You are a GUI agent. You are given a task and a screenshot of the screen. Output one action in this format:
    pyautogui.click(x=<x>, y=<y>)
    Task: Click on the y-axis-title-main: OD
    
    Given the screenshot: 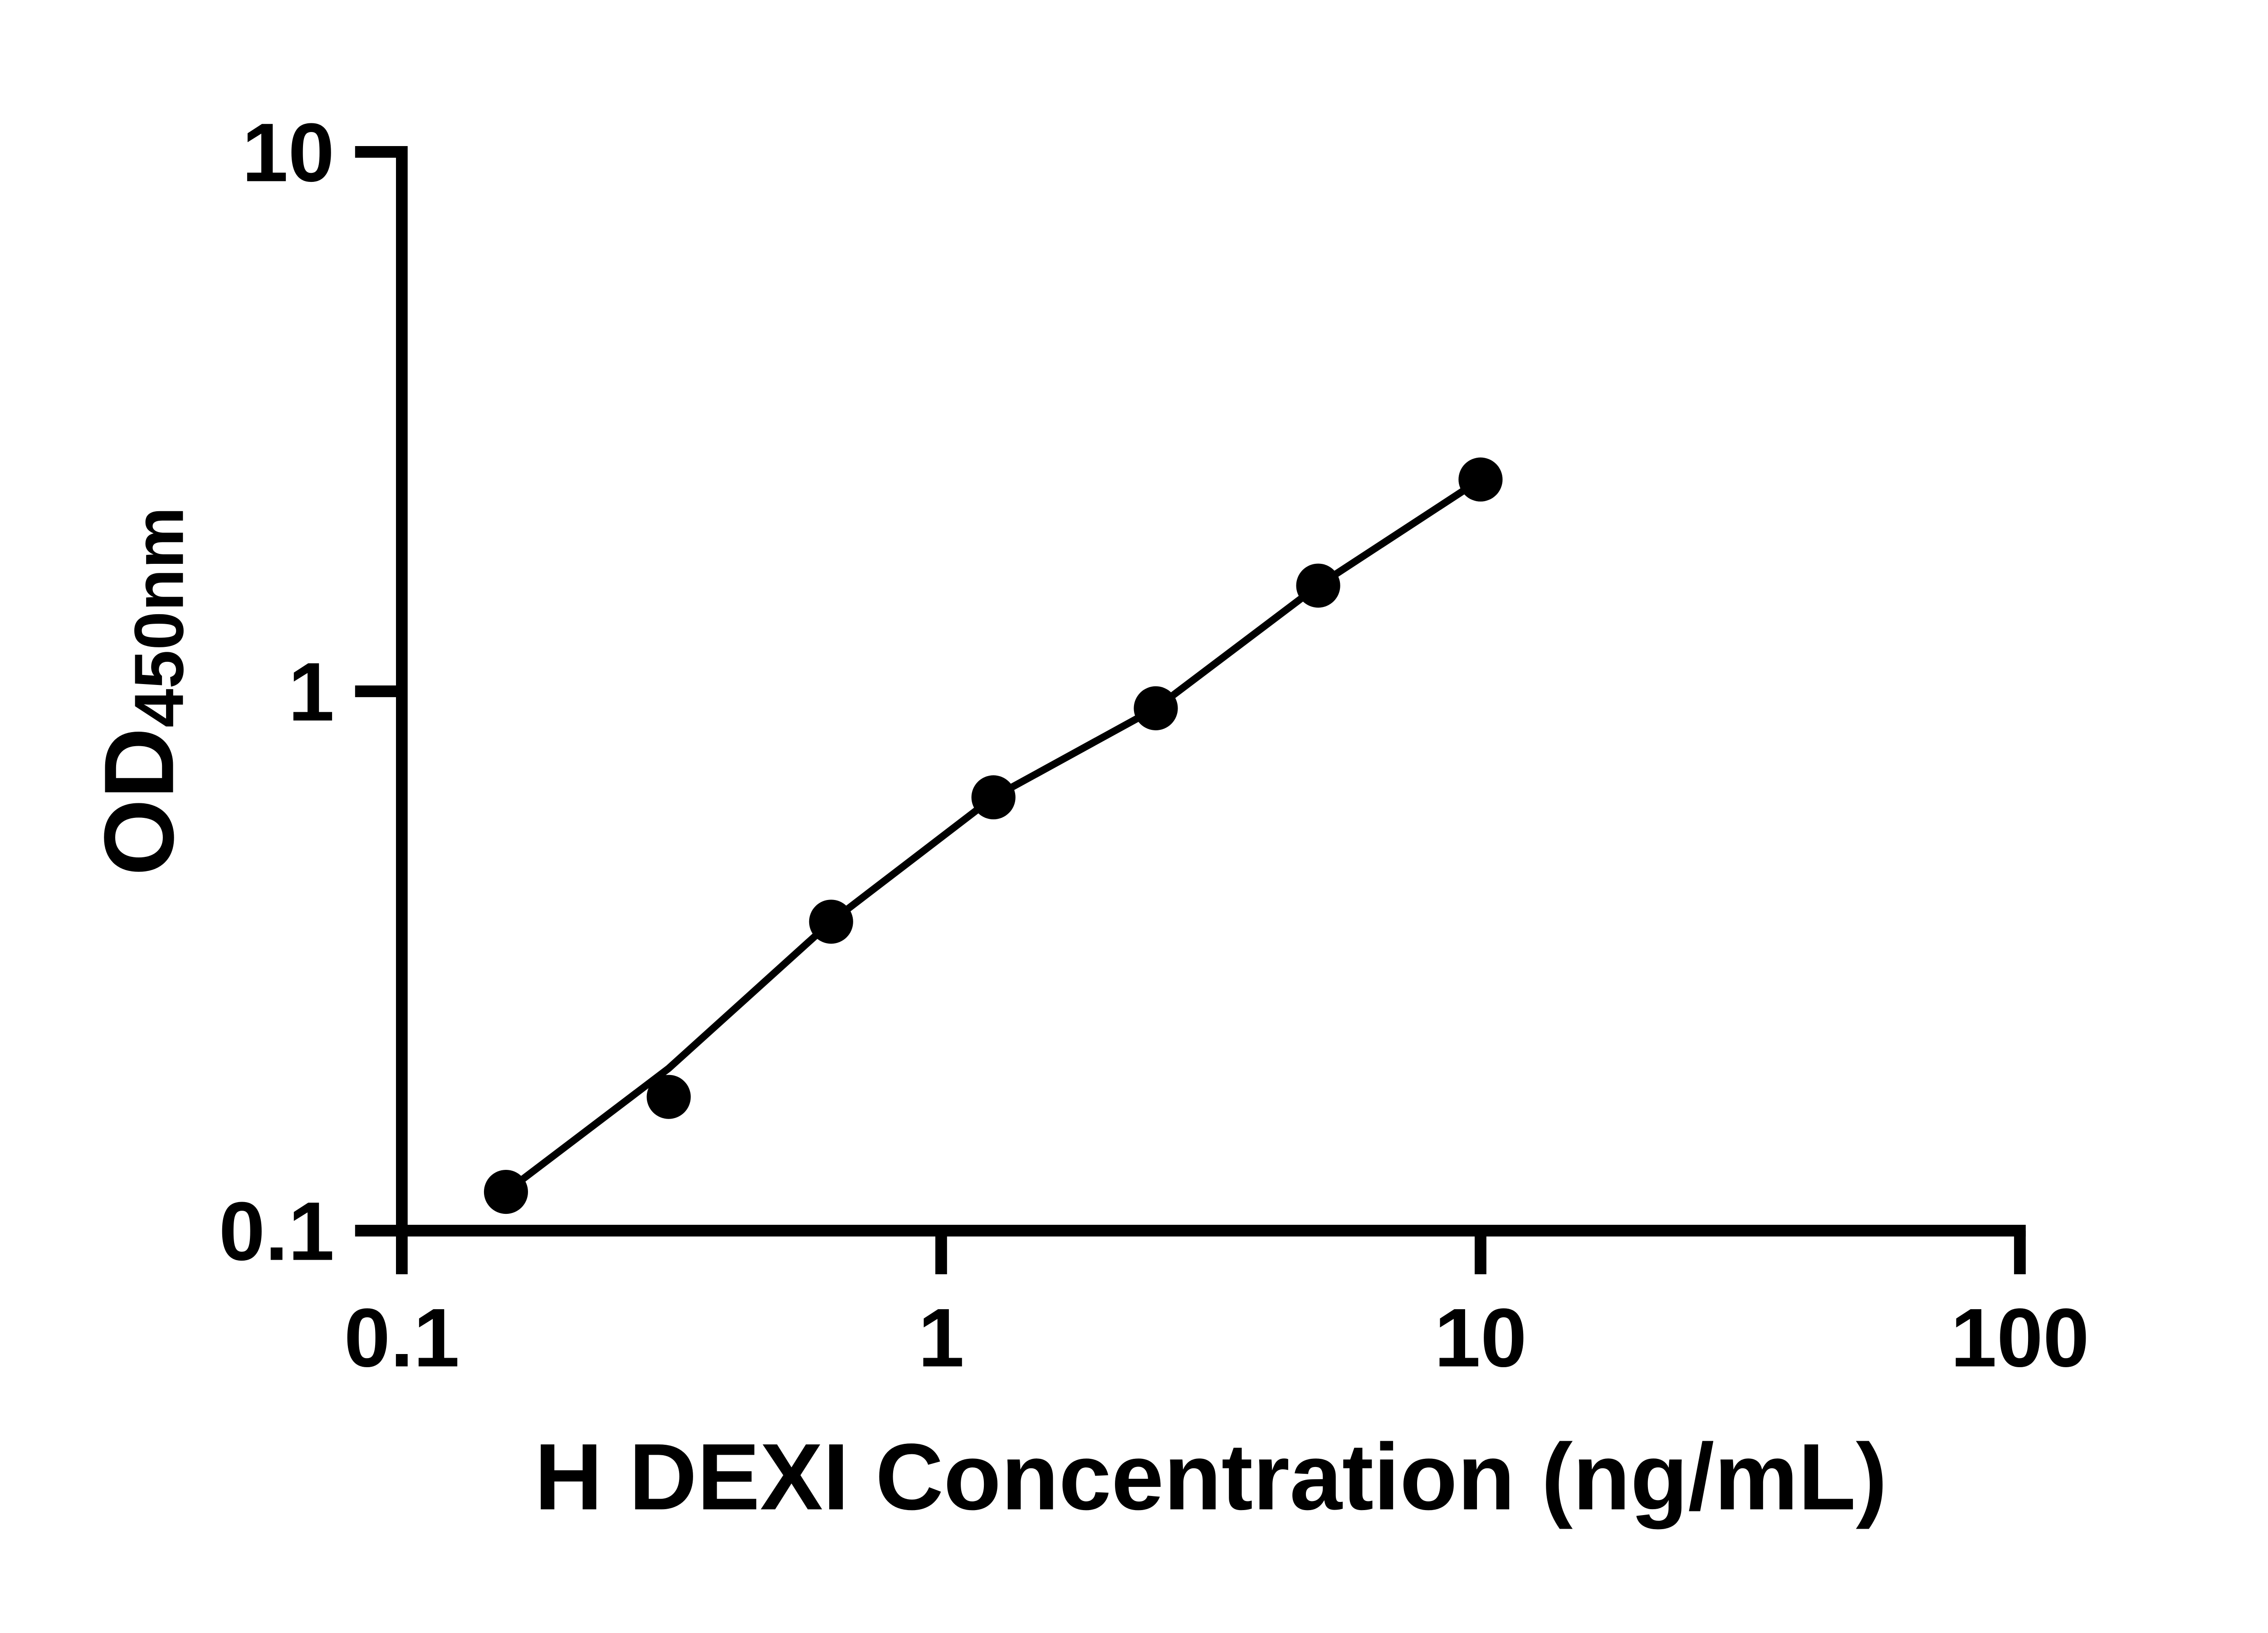 What is the action you would take?
    pyautogui.click(x=139, y=802)
    